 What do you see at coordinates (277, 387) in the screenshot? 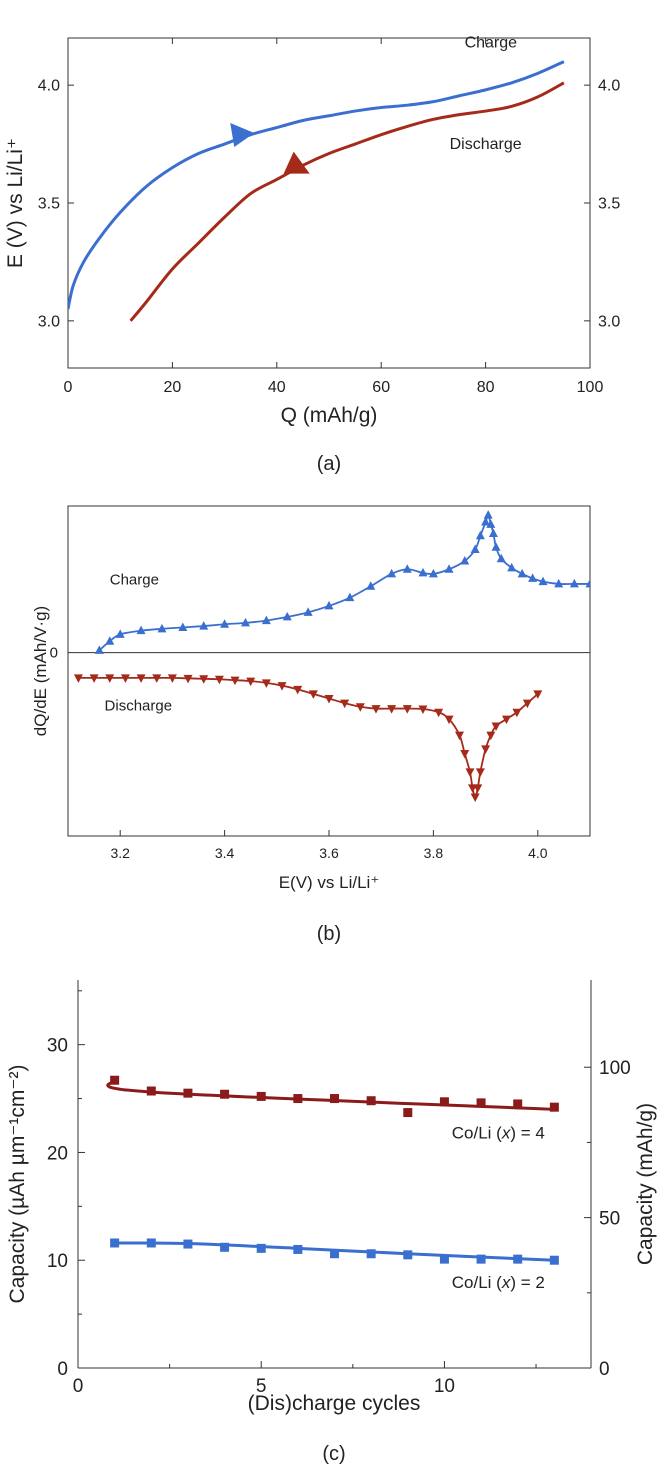
I see `x-tick-label: 40` at bounding box center [277, 387].